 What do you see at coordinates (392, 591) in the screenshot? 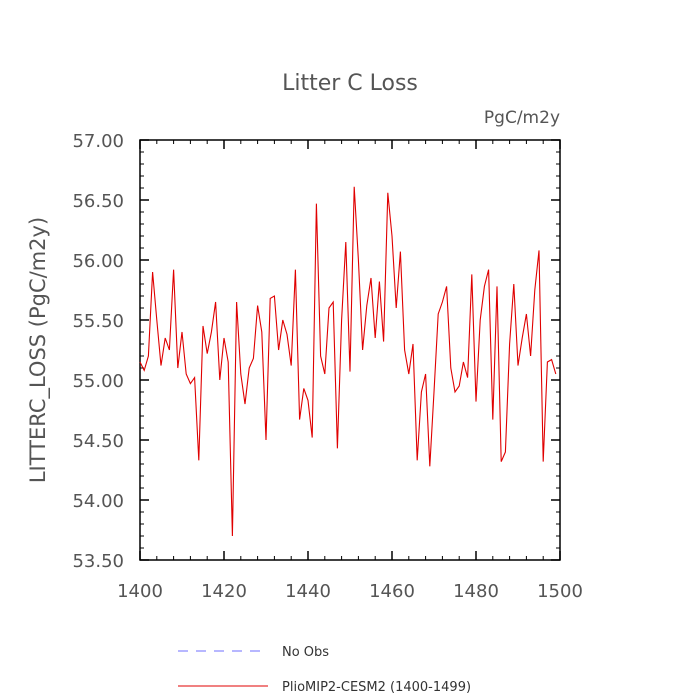
I see `x-tick-label: 1460` at bounding box center [392, 591].